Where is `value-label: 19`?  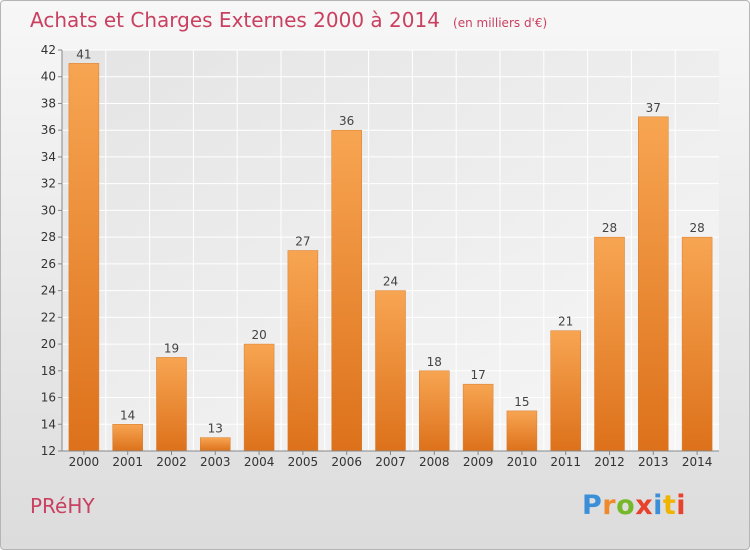 value-label: 19 is located at coordinates (171, 348).